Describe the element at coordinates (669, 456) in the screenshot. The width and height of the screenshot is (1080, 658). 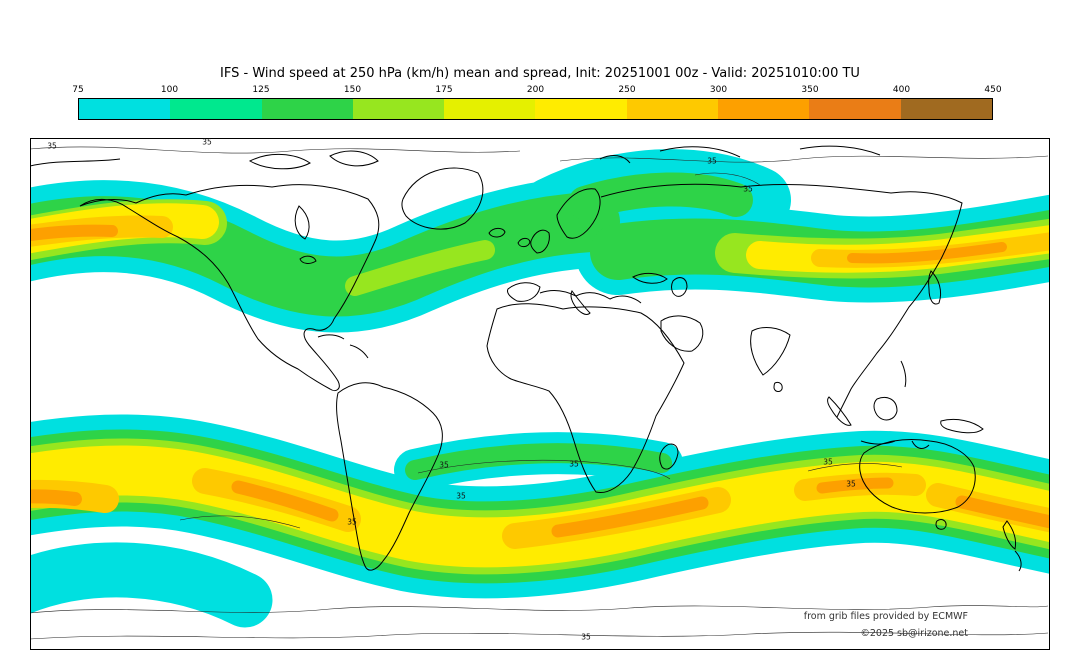
I see `coastline-madagascar` at that location.